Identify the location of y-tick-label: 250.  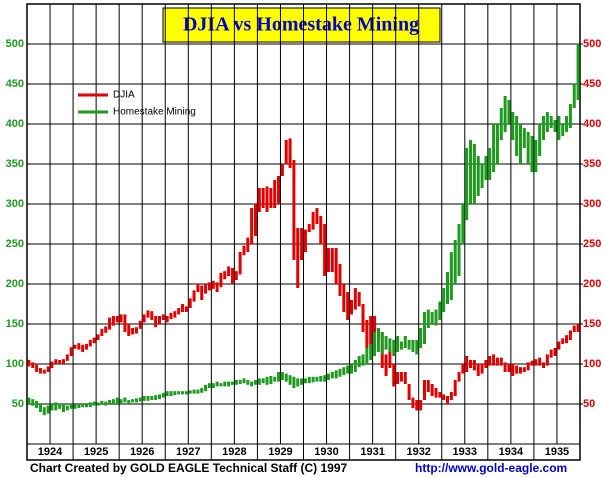
(15, 244).